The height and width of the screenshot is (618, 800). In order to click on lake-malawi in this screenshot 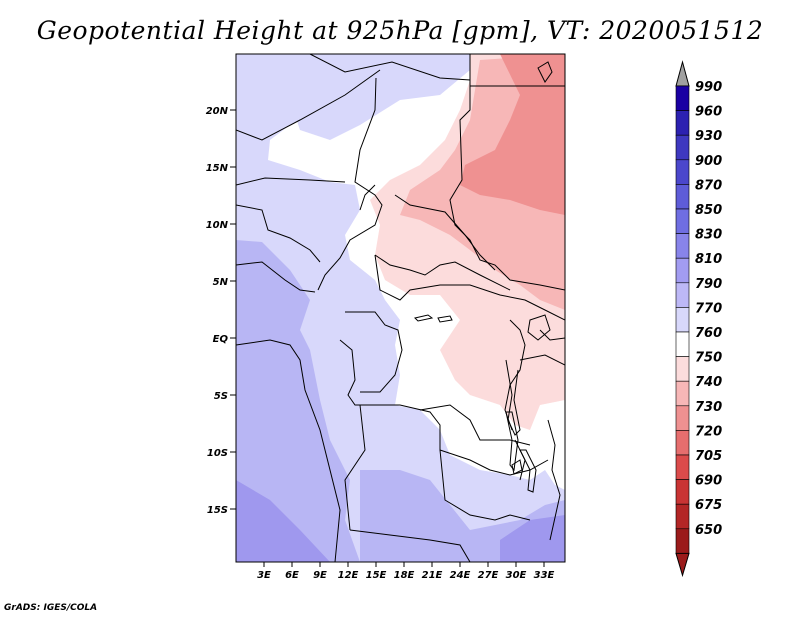, I will do `click(528, 471)`.